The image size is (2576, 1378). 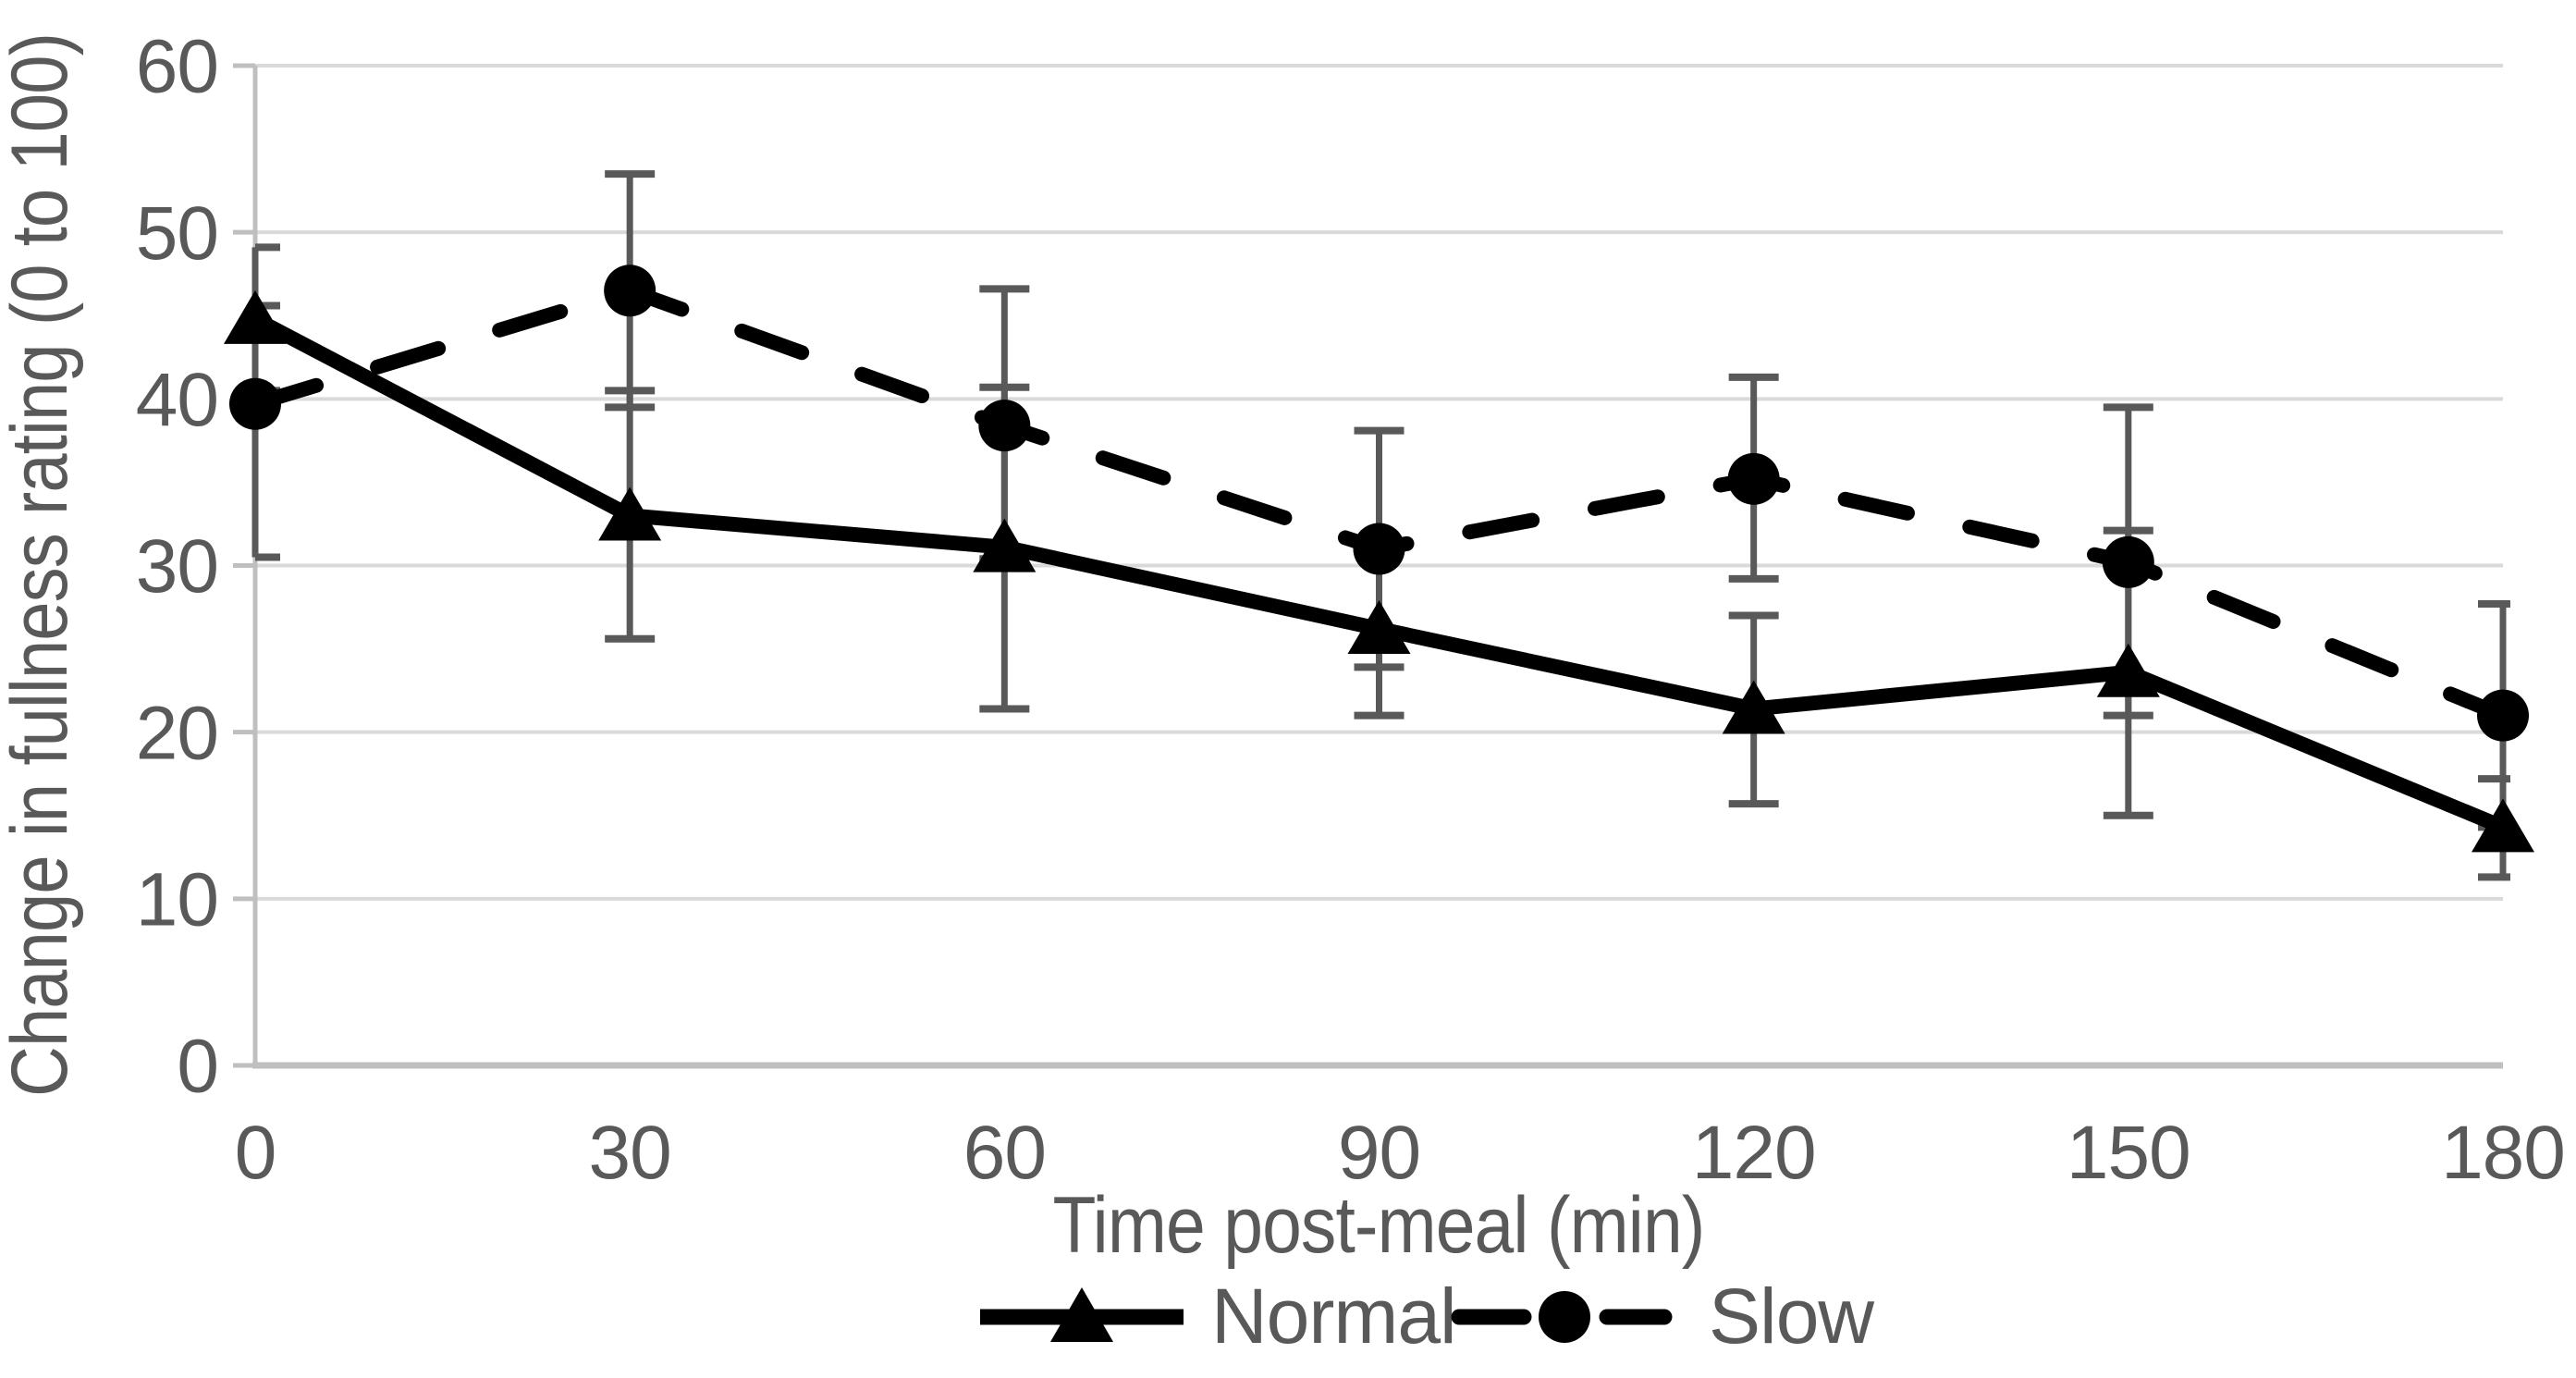 What do you see at coordinates (1004, 1153) in the screenshot?
I see `x-tick-label-60: 60` at bounding box center [1004, 1153].